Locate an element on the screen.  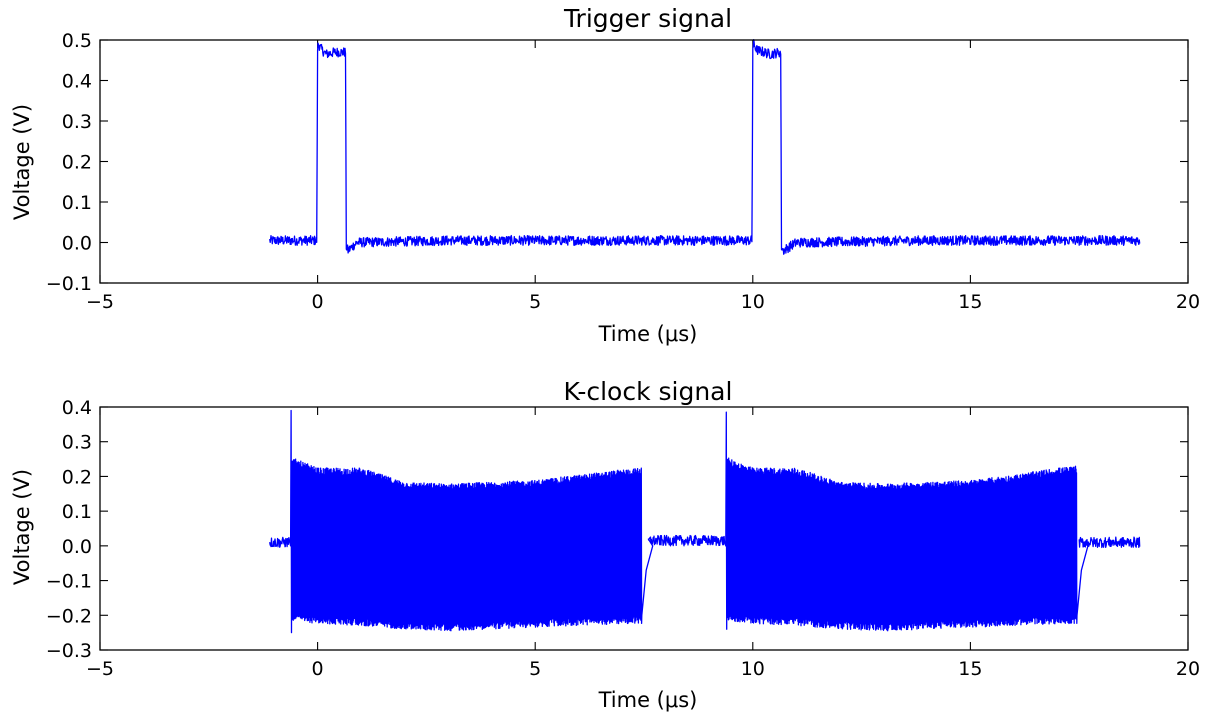
y-tick-label: −0.2 is located at coordinates (69, 616).